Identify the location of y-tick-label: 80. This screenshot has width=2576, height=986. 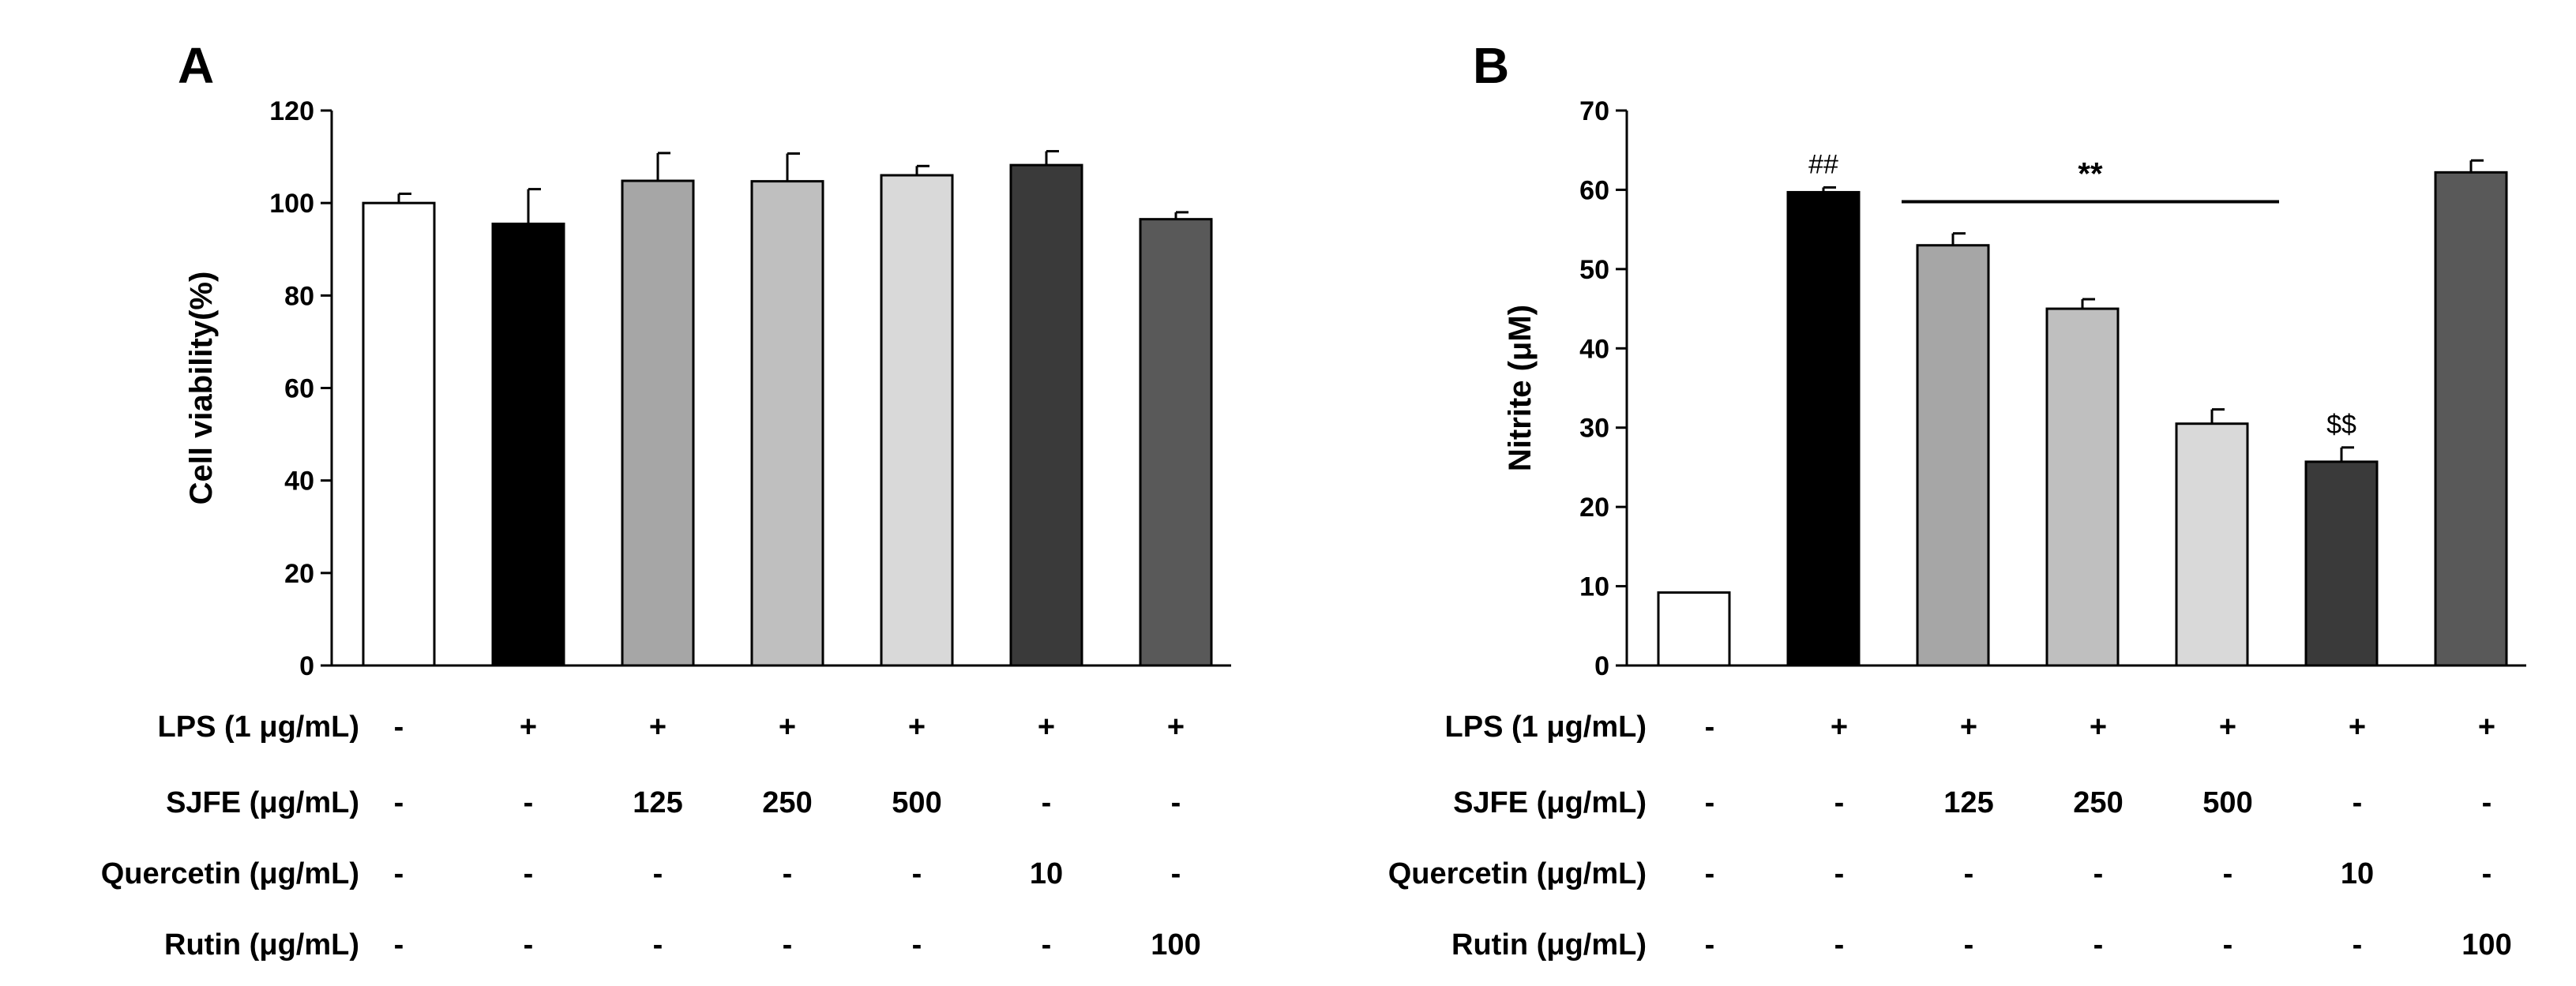
(299, 296).